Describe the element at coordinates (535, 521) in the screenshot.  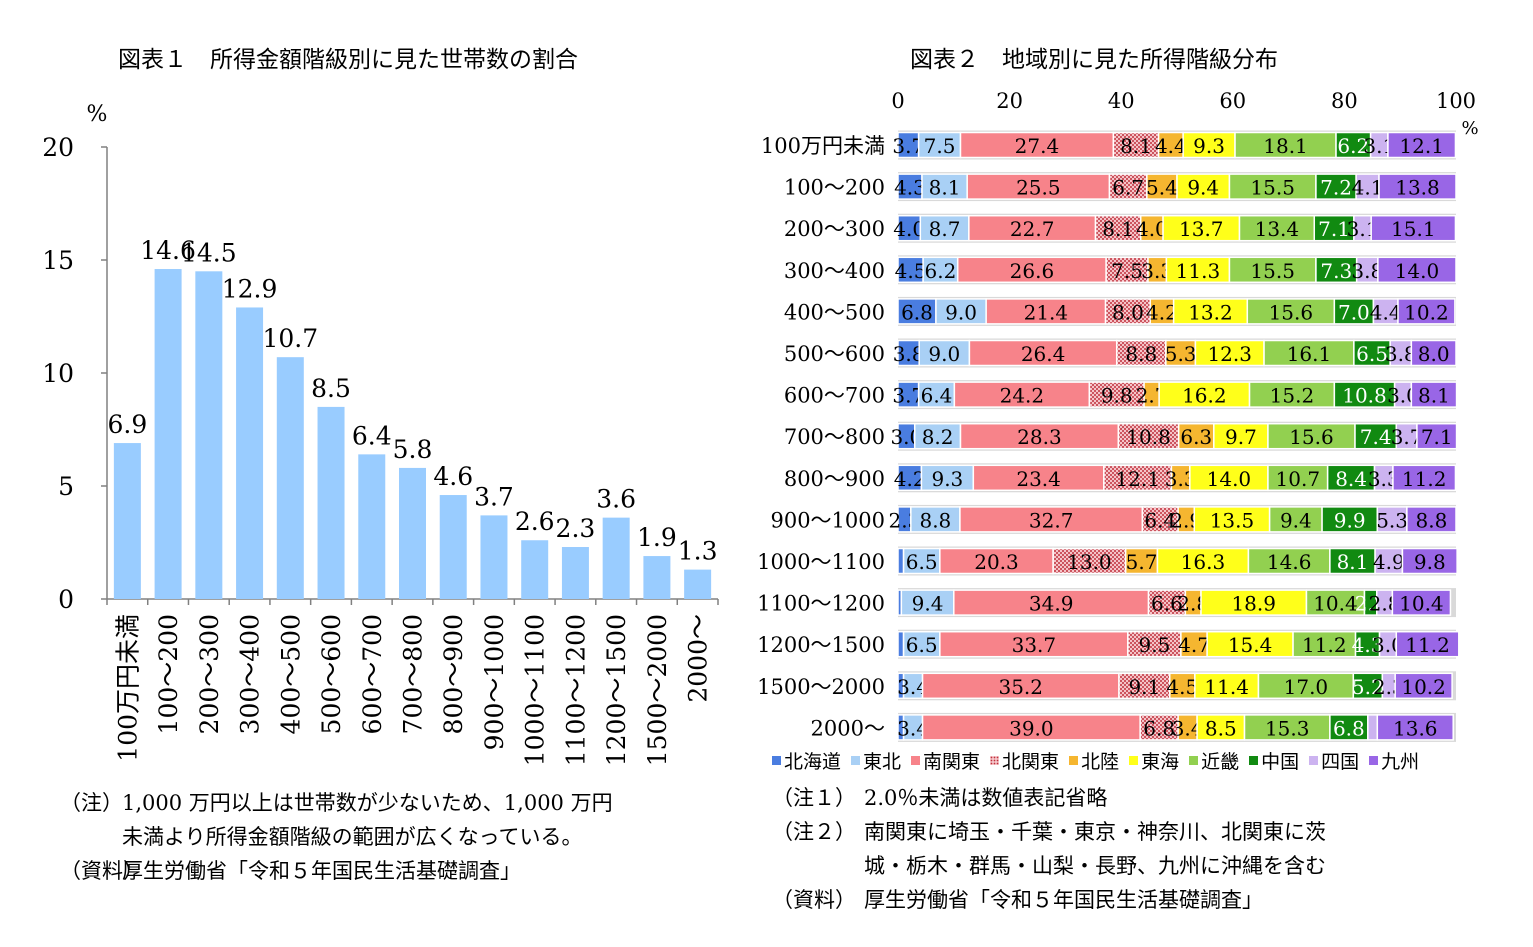
I see `chart1-data-label: 2.6` at that location.